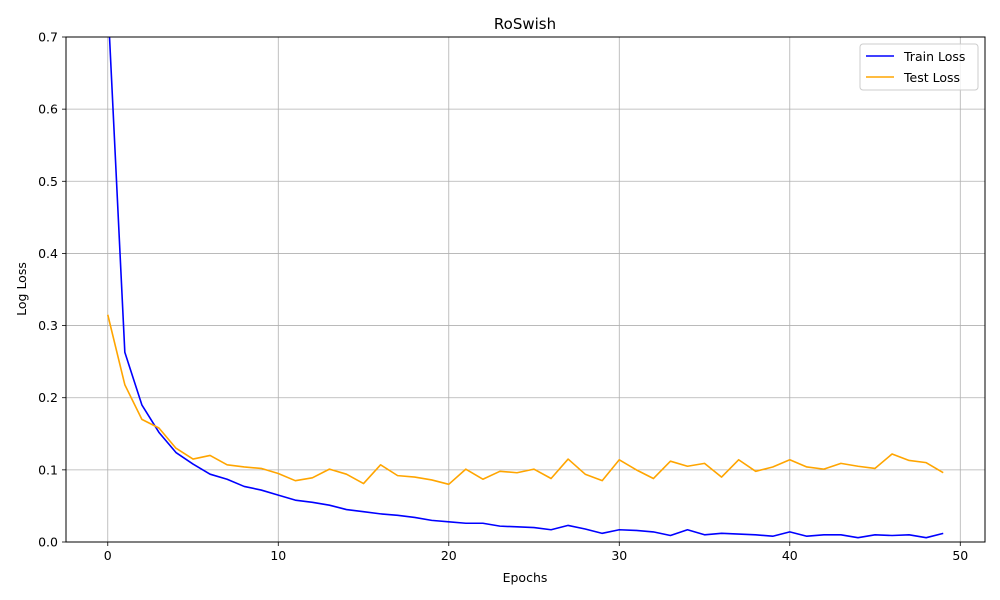 This screenshot has height=600, width=1000. Describe the element at coordinates (919, 67) in the screenshot. I see `legend: Train Loss Test Loss` at that location.